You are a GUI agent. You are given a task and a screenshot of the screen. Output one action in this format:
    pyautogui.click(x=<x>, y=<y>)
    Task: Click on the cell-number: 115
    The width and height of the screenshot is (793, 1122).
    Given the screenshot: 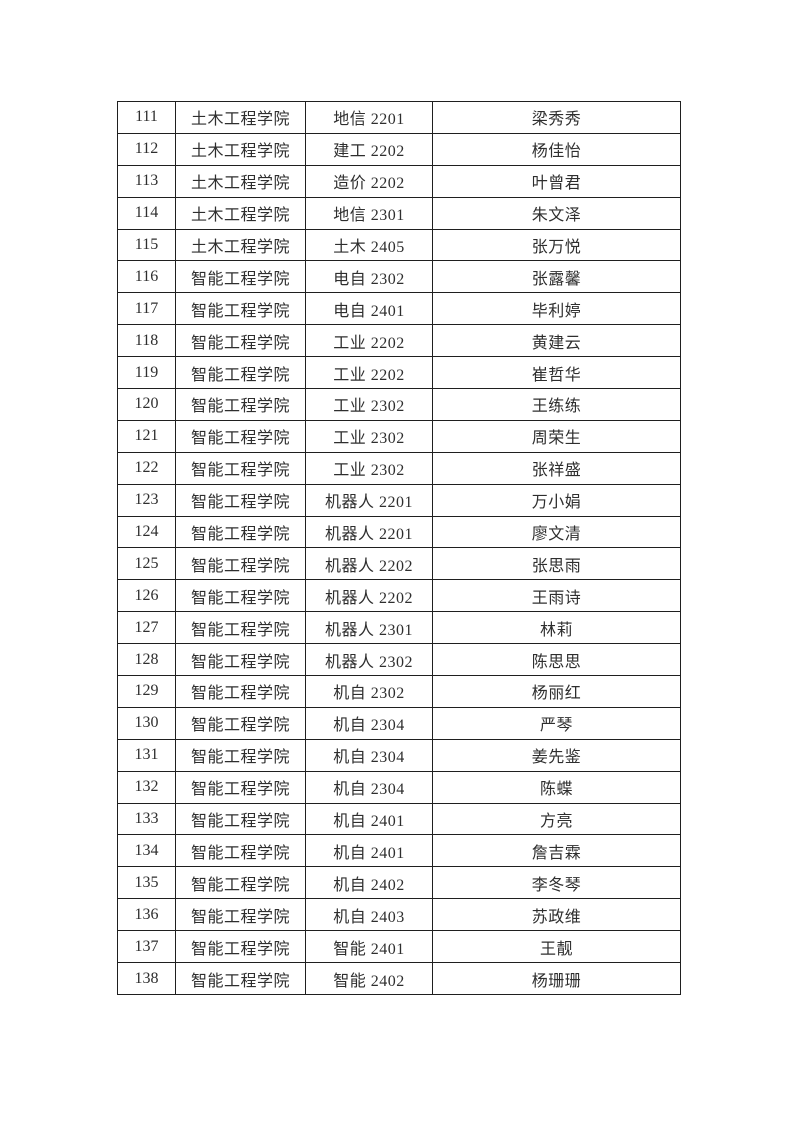 What is the action you would take?
    pyautogui.click(x=146, y=245)
    